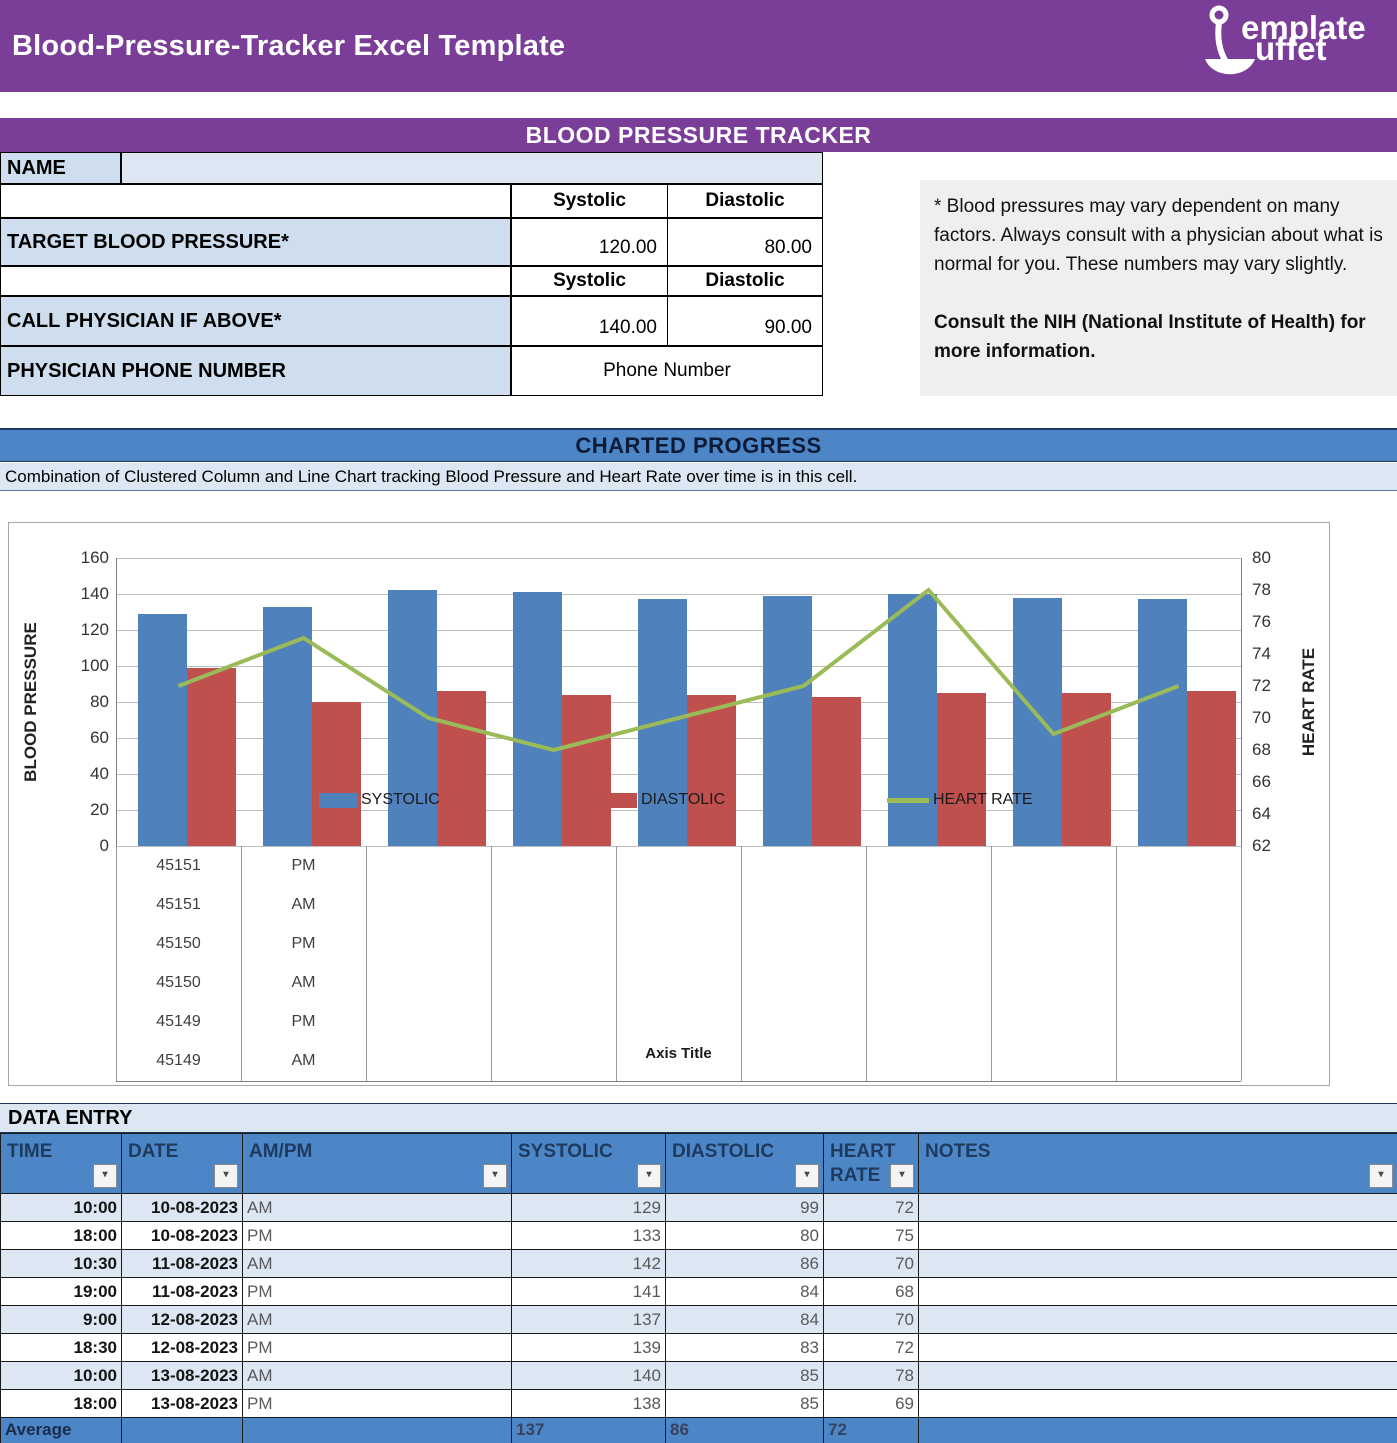 The height and width of the screenshot is (1443, 1397). What do you see at coordinates (745, 242) in the screenshot?
I see `target-diastolic-cell: 80.00` at bounding box center [745, 242].